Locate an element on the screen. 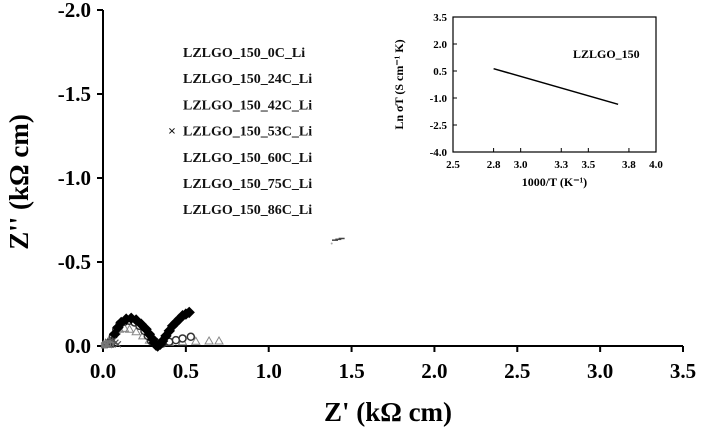 The width and height of the screenshot is (713, 430). inset-x-tick-label: 2.5 is located at coordinates (453, 165).